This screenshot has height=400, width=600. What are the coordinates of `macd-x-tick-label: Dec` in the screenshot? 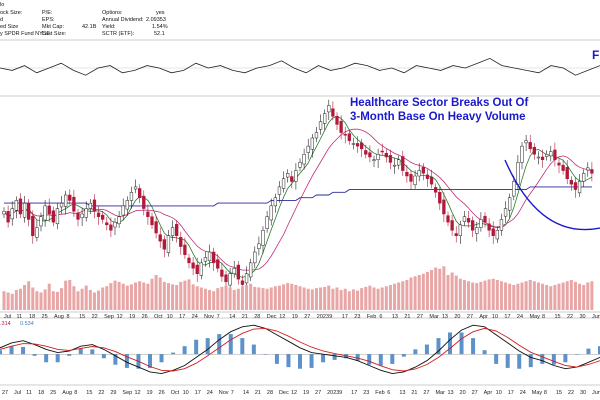 It's located at (284, 393).